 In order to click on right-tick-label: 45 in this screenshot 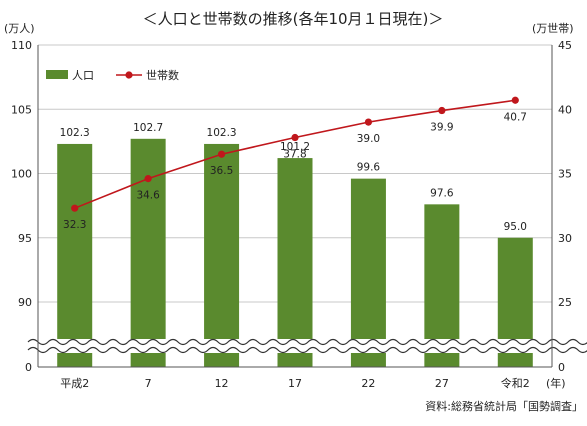, I will do `click(565, 45)`.